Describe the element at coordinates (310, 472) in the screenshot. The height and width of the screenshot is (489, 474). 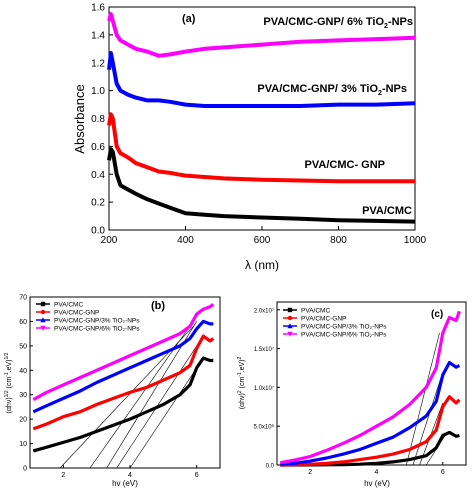
I see `chart-c-x-tick-label: 2` at that location.